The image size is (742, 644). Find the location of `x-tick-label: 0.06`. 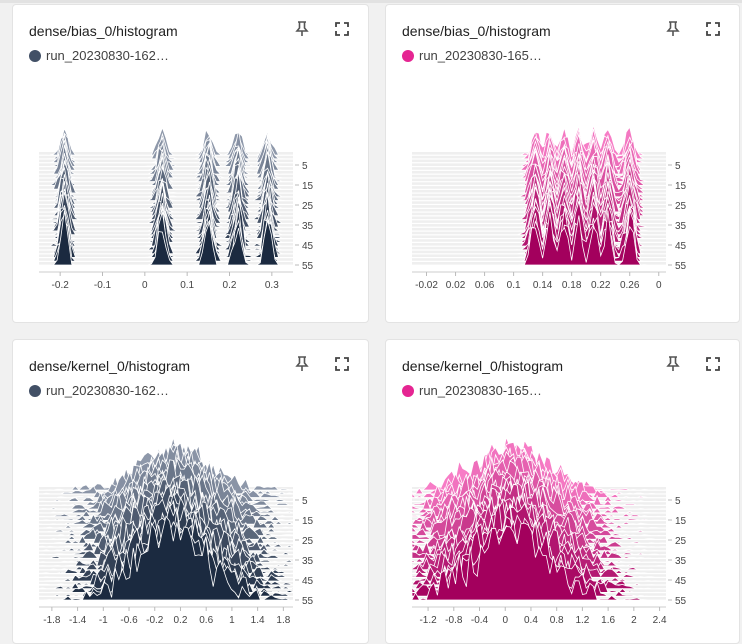

x-tick-label: 0.06 is located at coordinates (485, 285).